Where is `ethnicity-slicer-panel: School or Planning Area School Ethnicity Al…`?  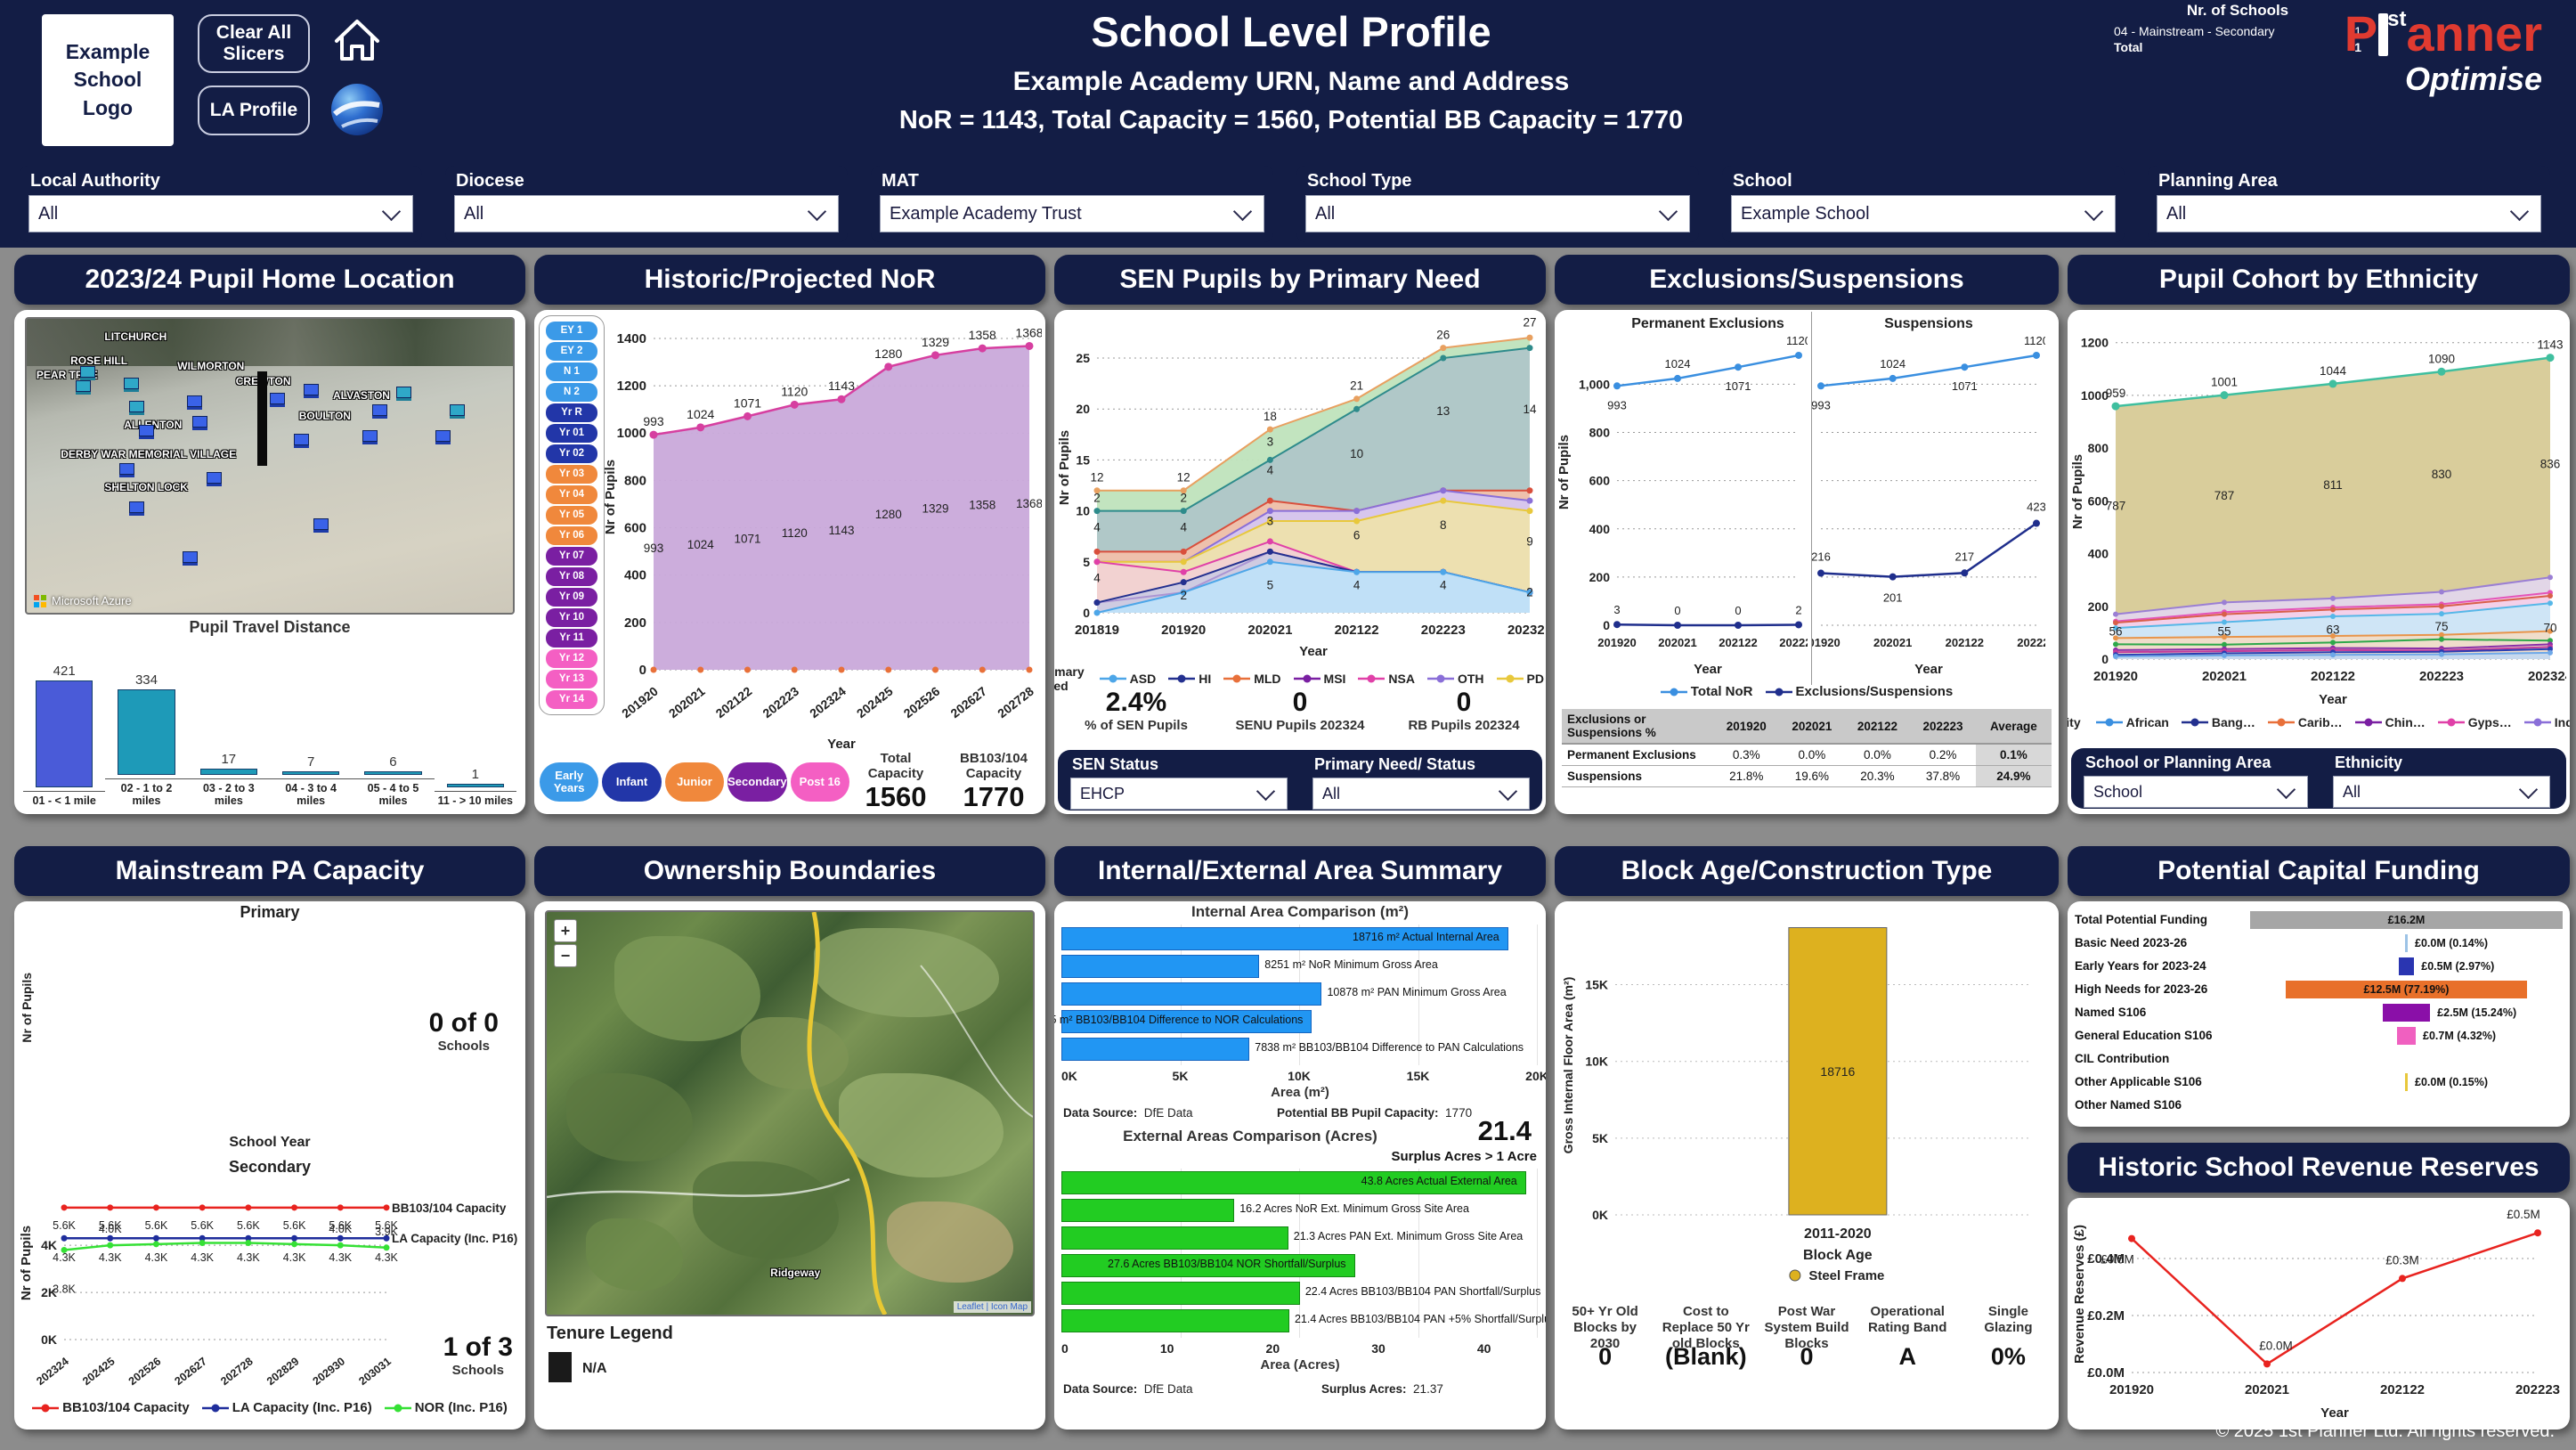
ethnicity-slicer-panel: School or Planning Area School Ethnicity Al… is located at coordinates (2318, 778).